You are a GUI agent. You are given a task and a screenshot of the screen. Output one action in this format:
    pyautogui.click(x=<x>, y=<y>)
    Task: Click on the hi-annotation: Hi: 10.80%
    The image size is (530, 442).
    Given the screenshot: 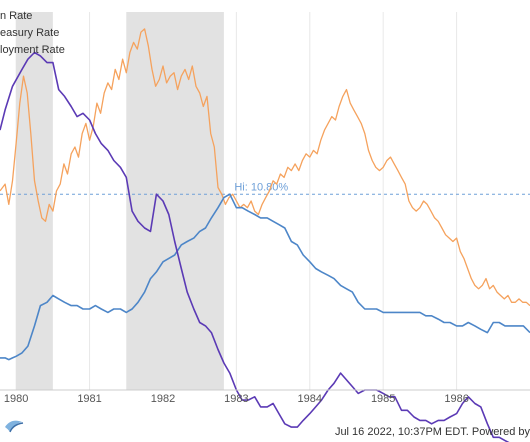 What is the action you would take?
    pyautogui.click(x=265, y=188)
    